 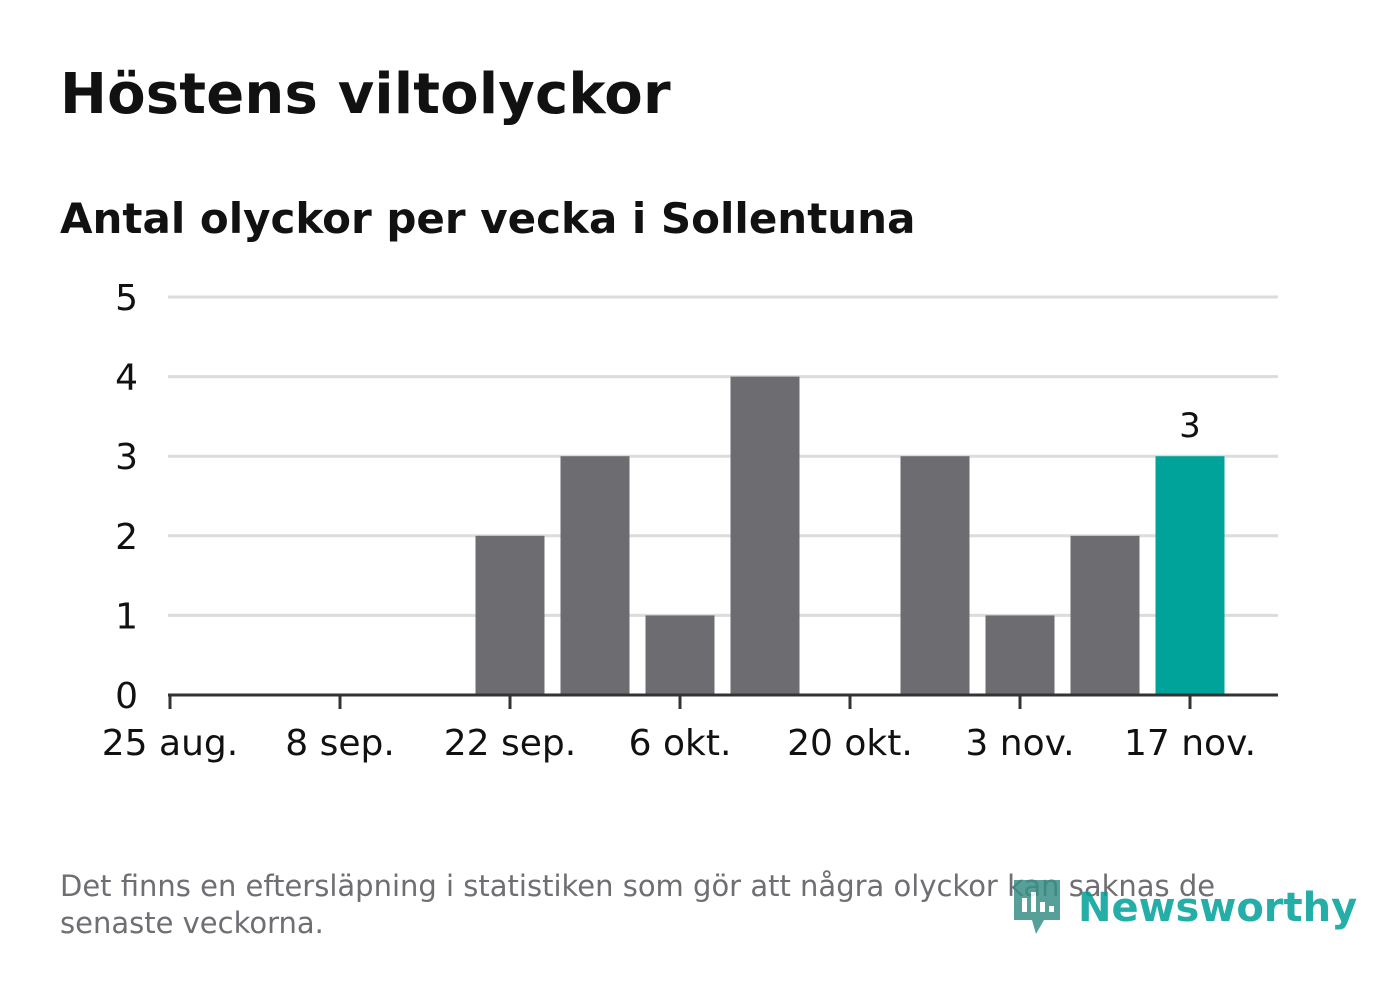 I want to click on page-title: Höstens viltolyckor, so click(x=365, y=94).